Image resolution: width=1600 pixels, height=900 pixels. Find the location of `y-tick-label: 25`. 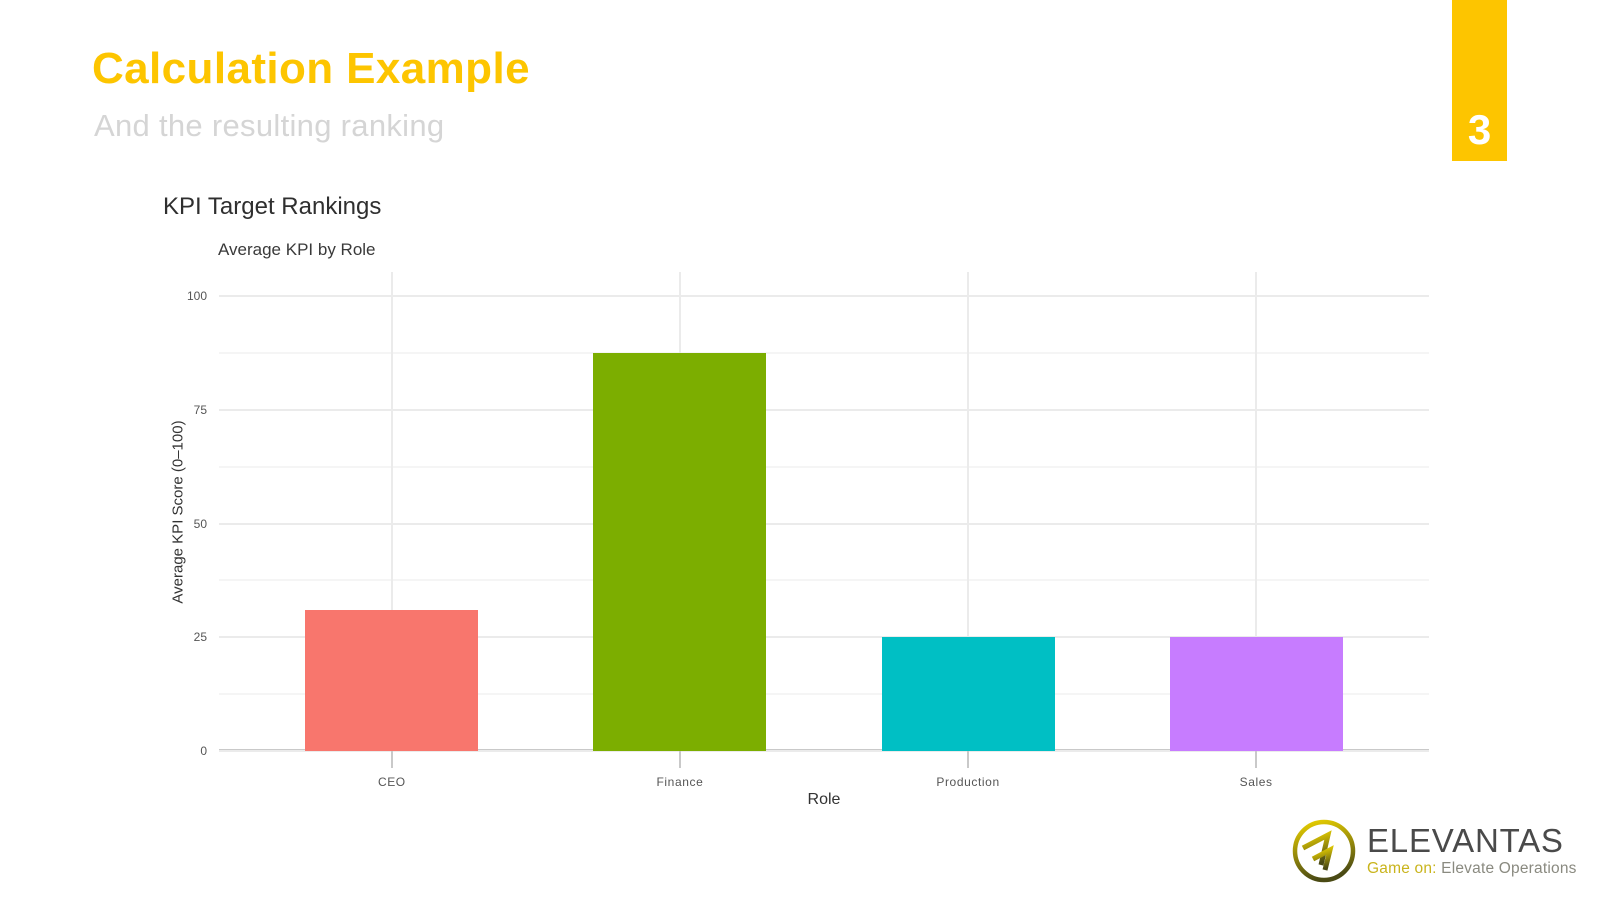

y-tick-label: 25 is located at coordinates (200, 637).